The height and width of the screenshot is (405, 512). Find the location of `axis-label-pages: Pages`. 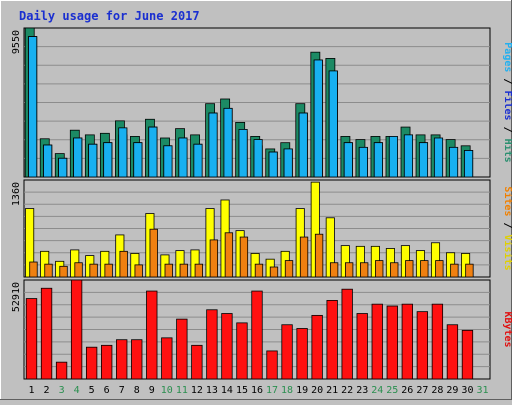

axis-label-pages: Pages is located at coordinates (507, 57).